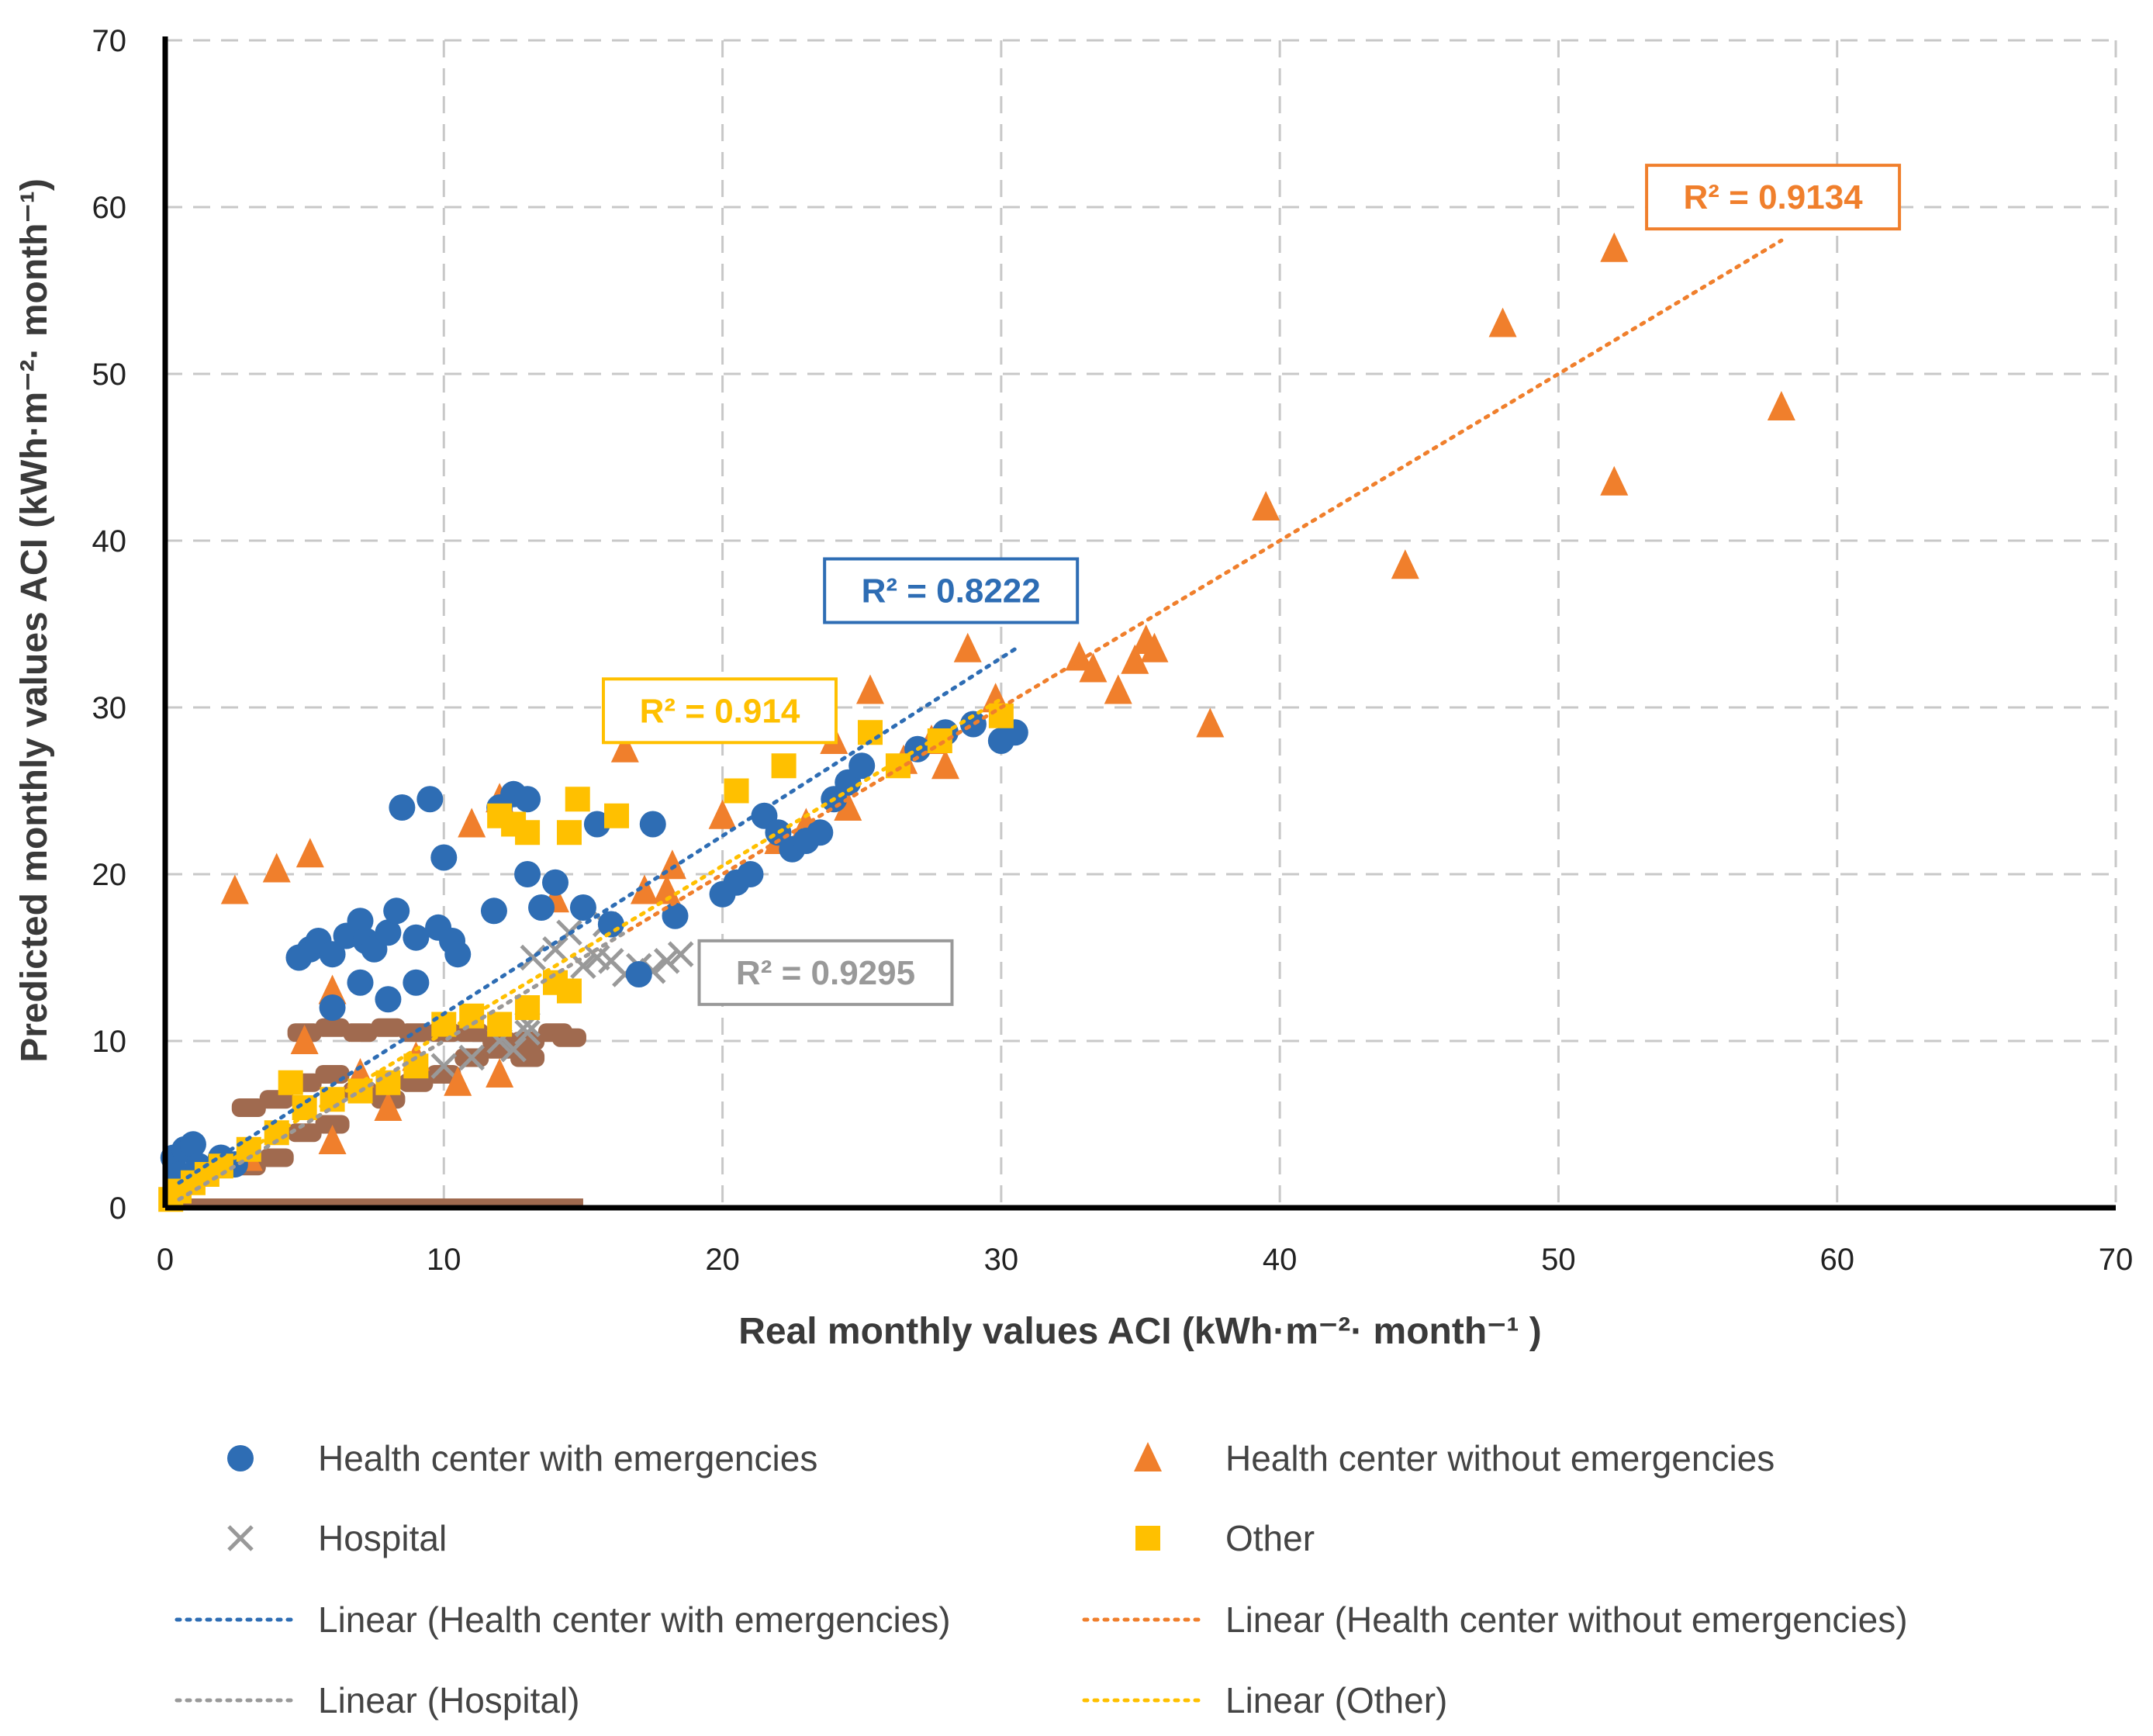 The image size is (2153, 1736). Describe the element at coordinates (110, 541) in the screenshot. I see `y-tick-label: 40` at that location.